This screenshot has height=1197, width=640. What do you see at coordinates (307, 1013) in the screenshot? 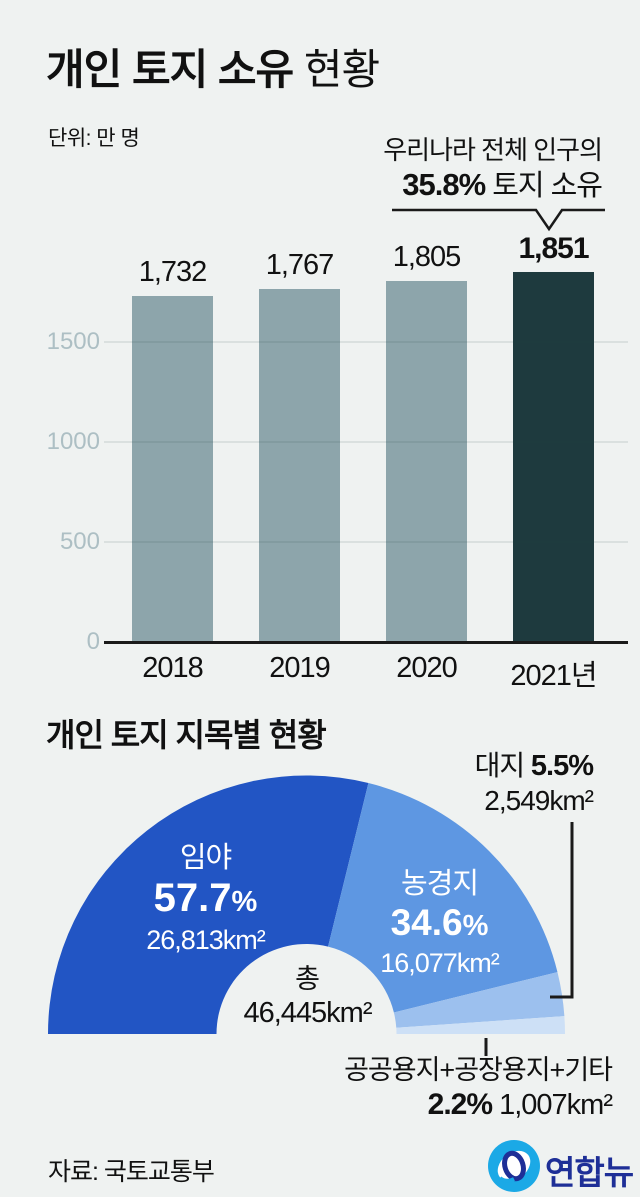
I see `total-value: 46,445km²` at bounding box center [307, 1013].